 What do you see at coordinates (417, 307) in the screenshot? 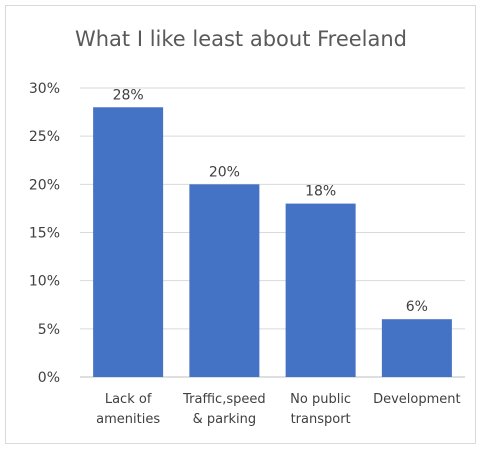
I see `data-label: 6%` at bounding box center [417, 307].